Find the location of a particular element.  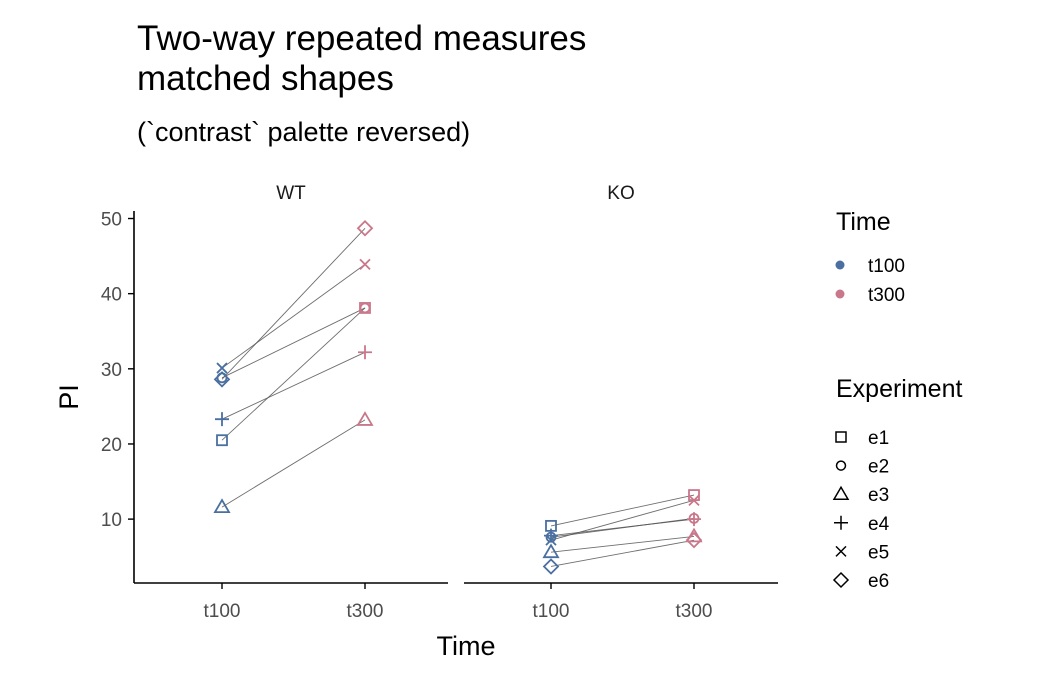

legend-label-time-t300: t300 is located at coordinates (886, 295).